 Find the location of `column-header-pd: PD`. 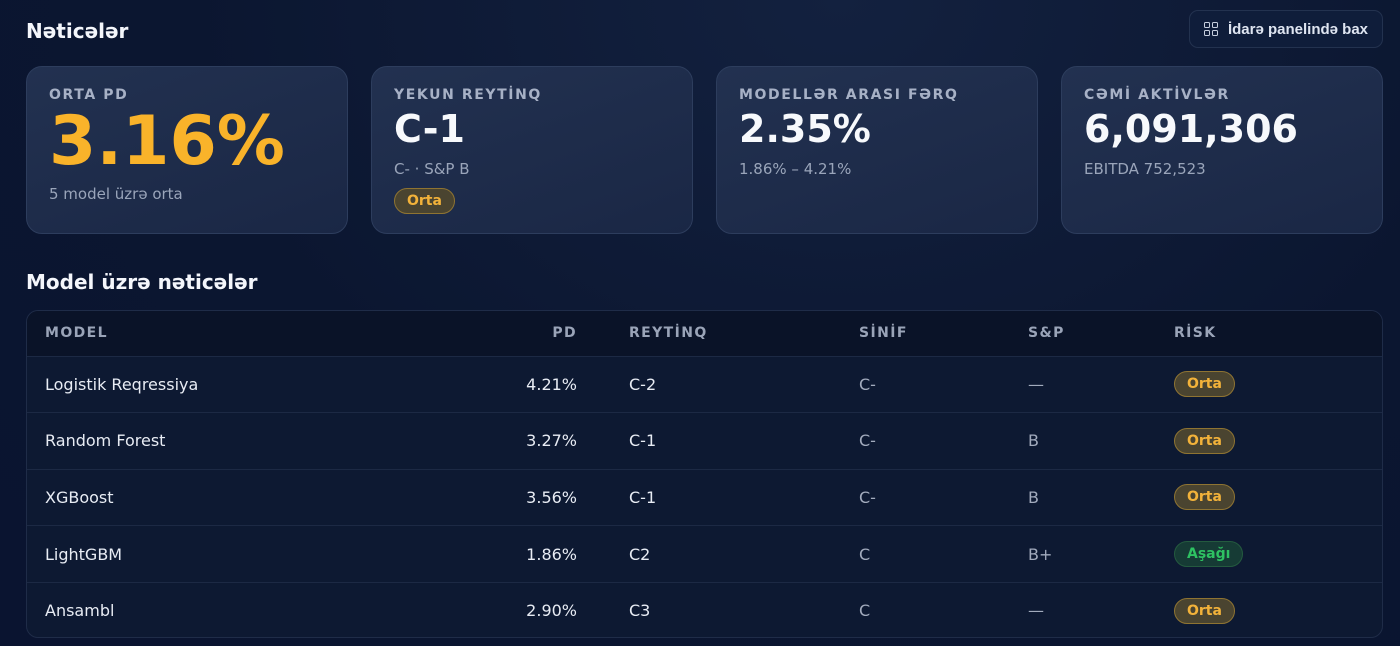

column-header-pd: PD is located at coordinates (564, 333).